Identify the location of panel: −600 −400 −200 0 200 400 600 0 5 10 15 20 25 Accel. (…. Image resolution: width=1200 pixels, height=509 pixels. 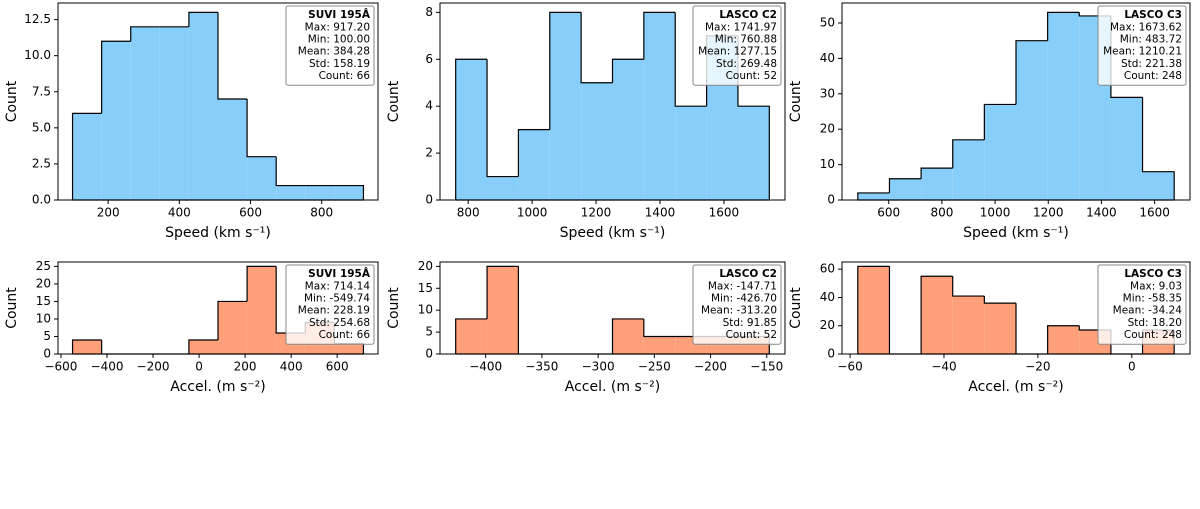
(191, 327).